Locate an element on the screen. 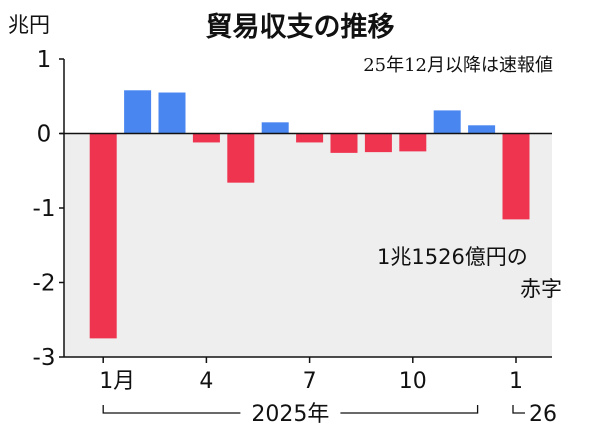 This screenshot has height=434, width=600. y-tick-label: -2 is located at coordinates (44, 284).